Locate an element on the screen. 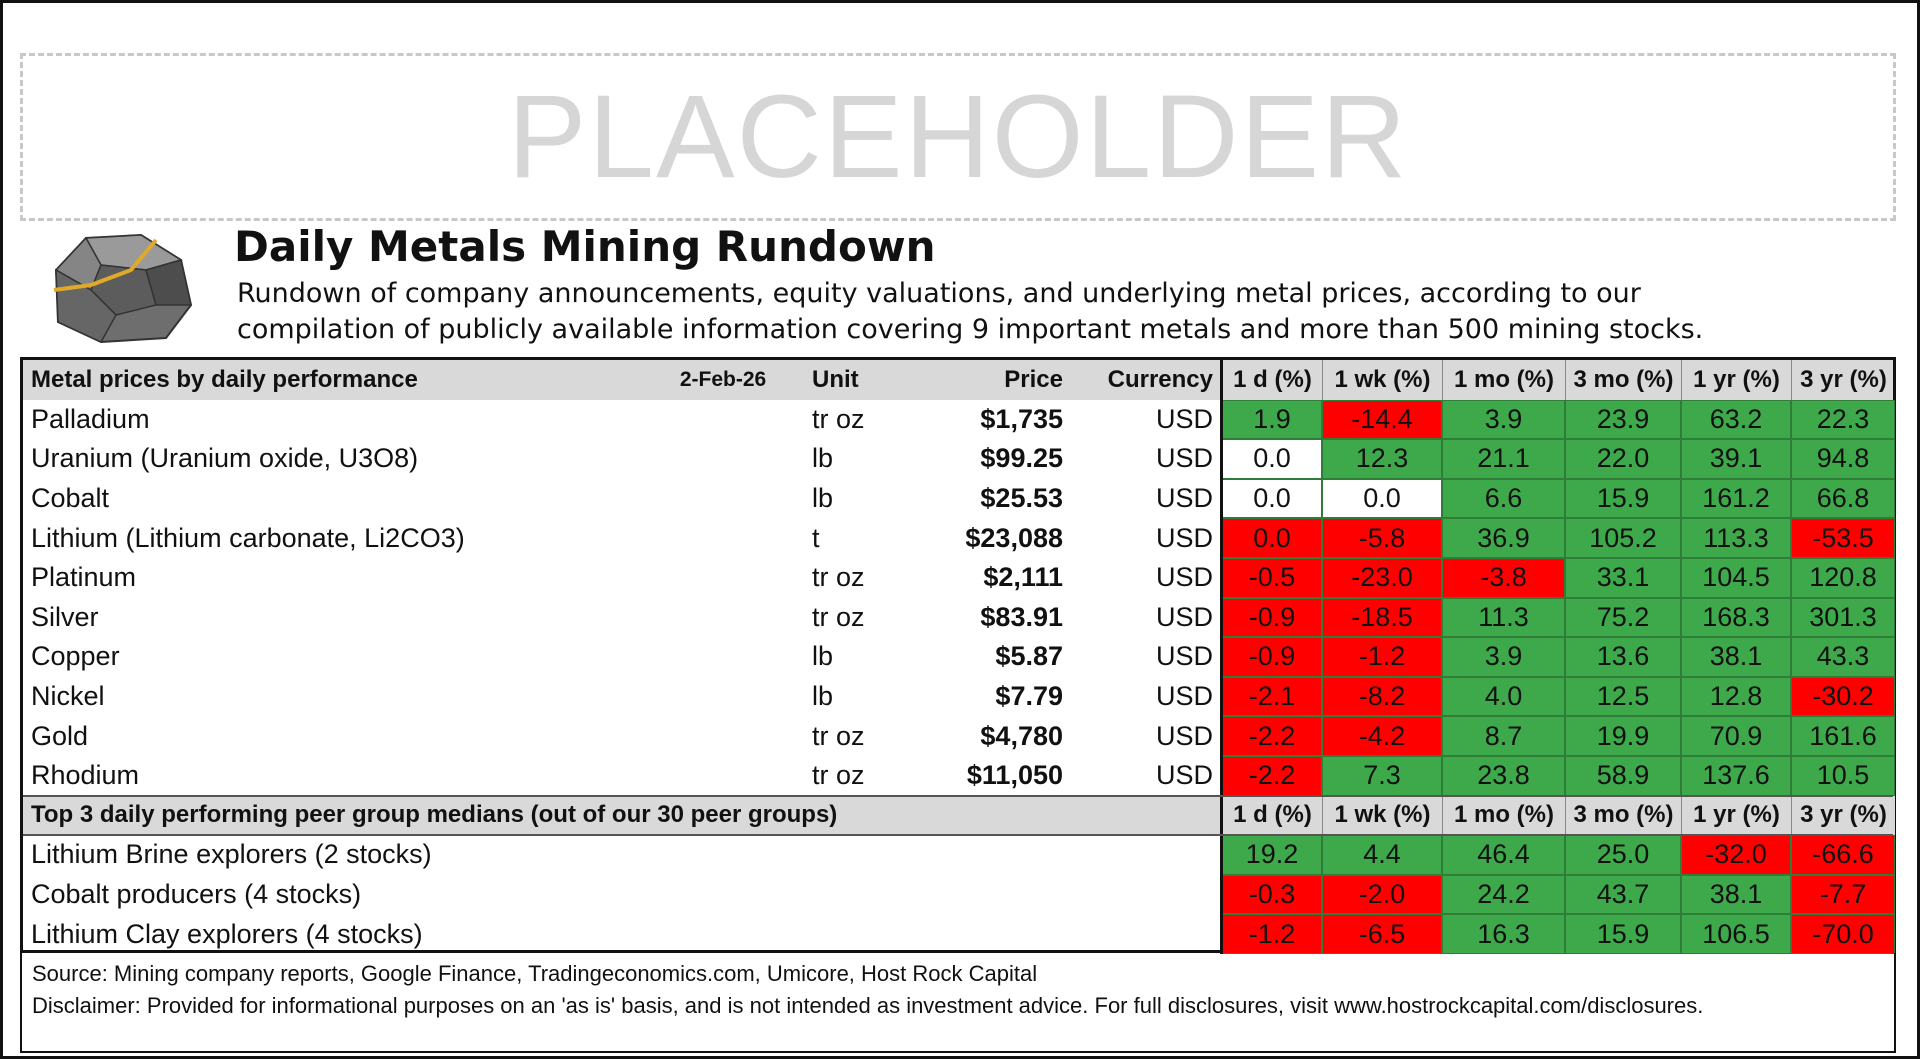  performance-cell: 66.8 is located at coordinates (1843, 498).